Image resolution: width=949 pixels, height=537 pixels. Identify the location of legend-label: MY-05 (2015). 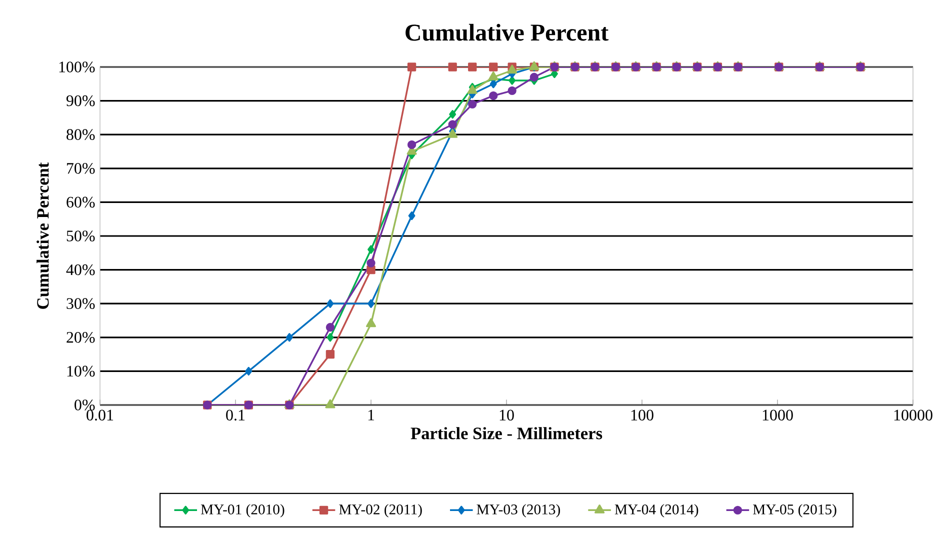
(794, 511).